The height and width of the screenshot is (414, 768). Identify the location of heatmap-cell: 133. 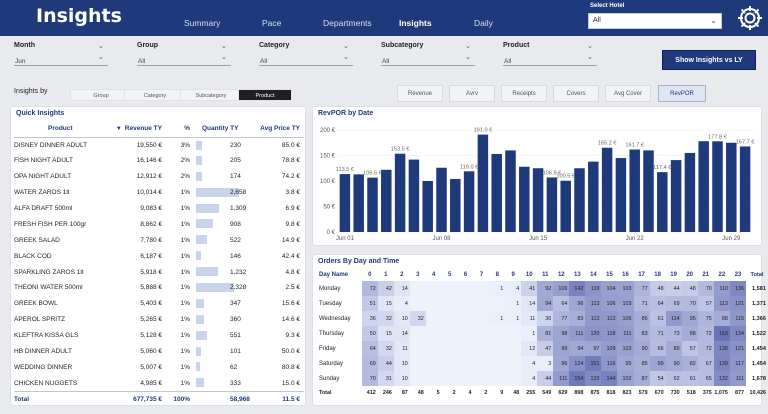
(593, 378).